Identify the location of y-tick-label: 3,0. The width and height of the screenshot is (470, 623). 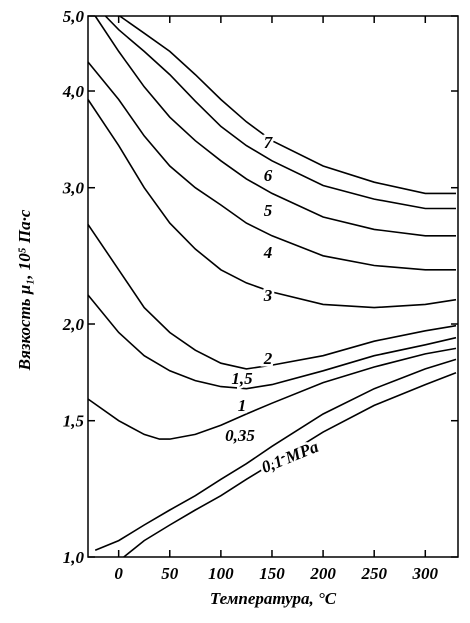
(73, 188).